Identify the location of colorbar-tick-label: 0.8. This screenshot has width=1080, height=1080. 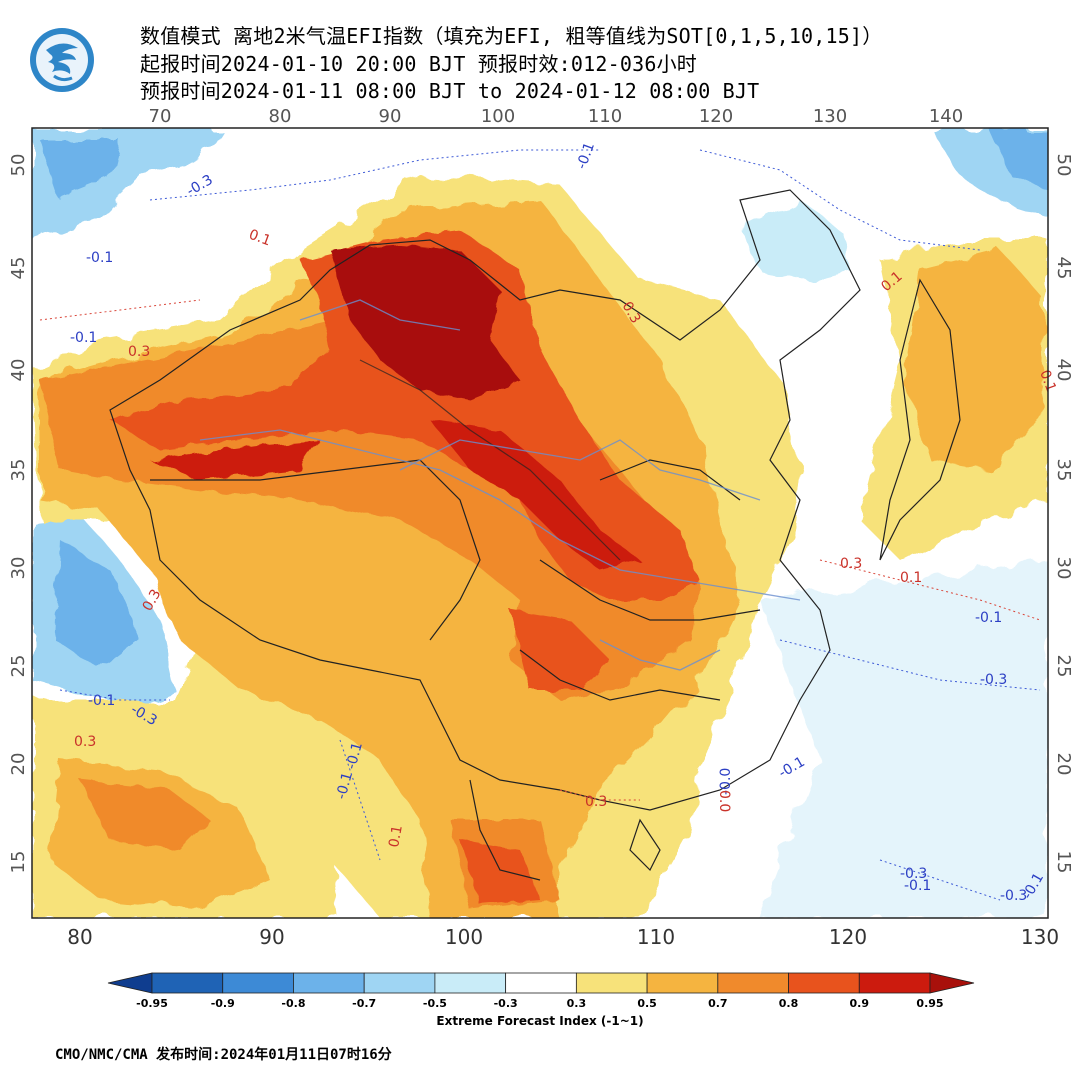
(789, 1003).